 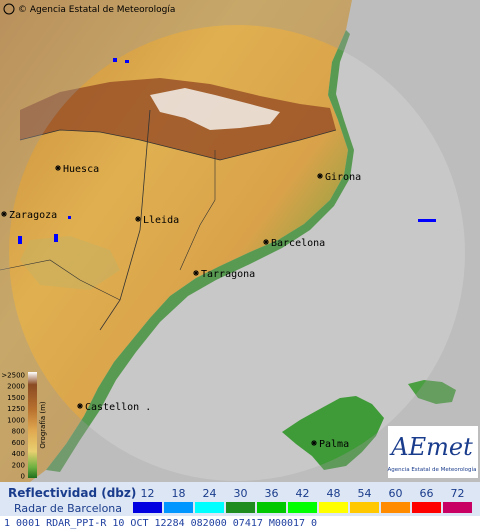 I want to click on logo-subtitle: Agencia Estatal de Meteorología, so click(x=432, y=469).